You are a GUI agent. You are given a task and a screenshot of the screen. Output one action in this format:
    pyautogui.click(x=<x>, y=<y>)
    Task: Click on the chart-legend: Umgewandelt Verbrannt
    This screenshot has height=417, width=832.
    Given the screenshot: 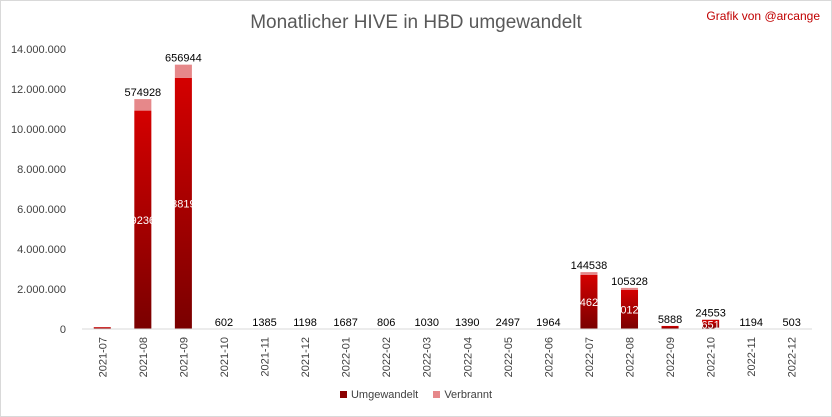 What is the action you would take?
    pyautogui.click(x=416, y=395)
    